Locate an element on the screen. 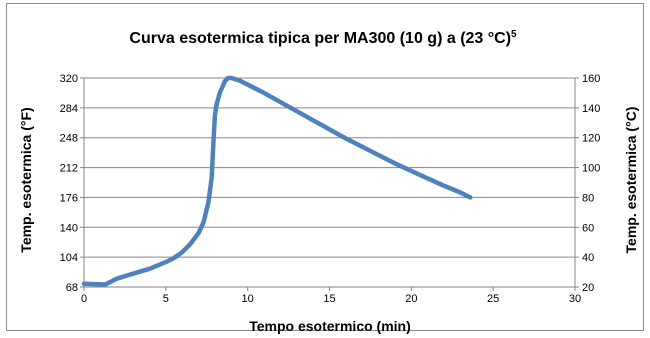 The width and height of the screenshot is (650, 338). x-tick-label: 25 is located at coordinates (493, 299).